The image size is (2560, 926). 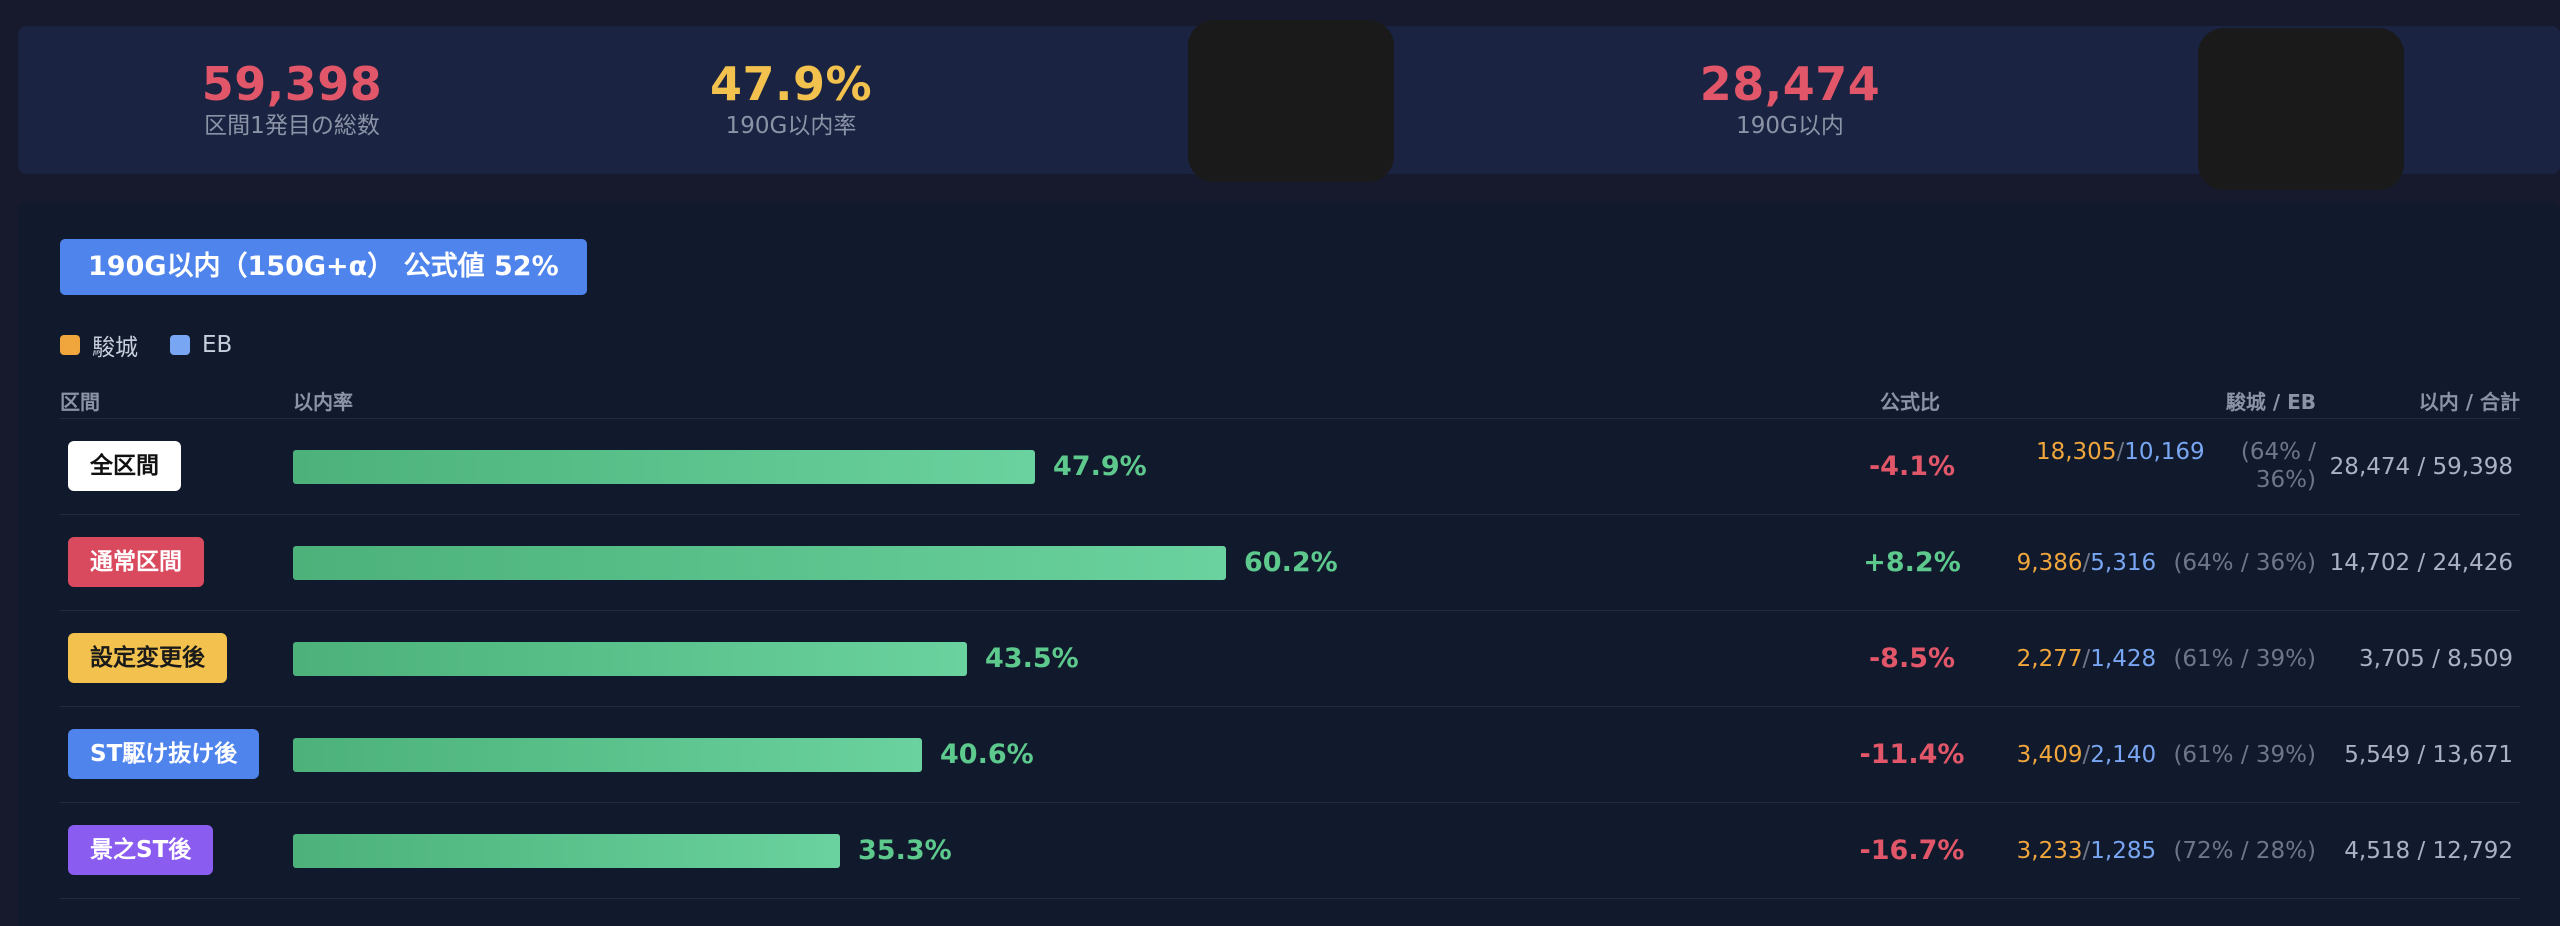 What do you see at coordinates (2244, 851) in the screenshot?
I see `split-percent: (72% / 28%)` at bounding box center [2244, 851].